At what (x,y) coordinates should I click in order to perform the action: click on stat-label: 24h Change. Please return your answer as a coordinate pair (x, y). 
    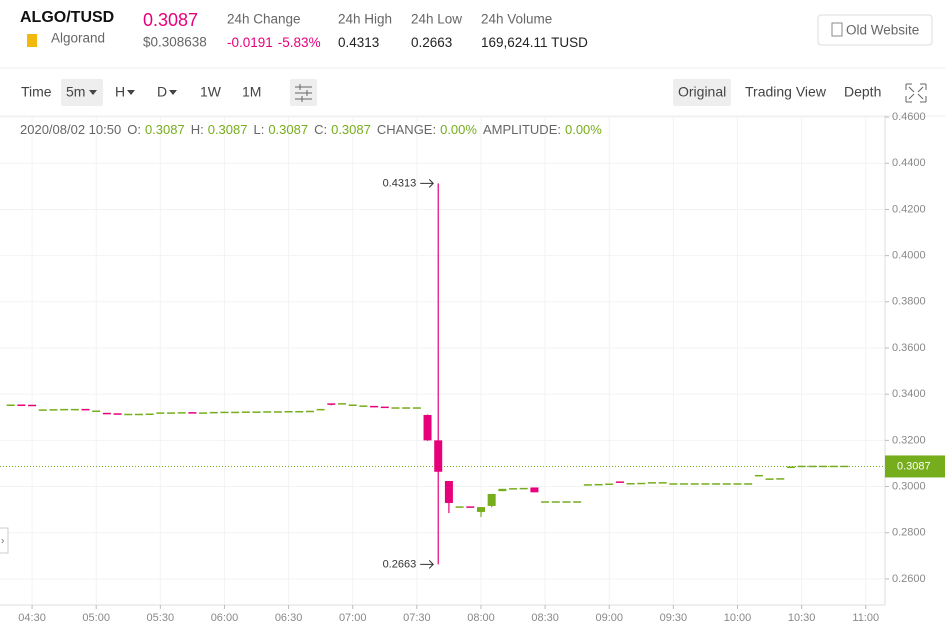
    Looking at the image, I should click on (264, 19).